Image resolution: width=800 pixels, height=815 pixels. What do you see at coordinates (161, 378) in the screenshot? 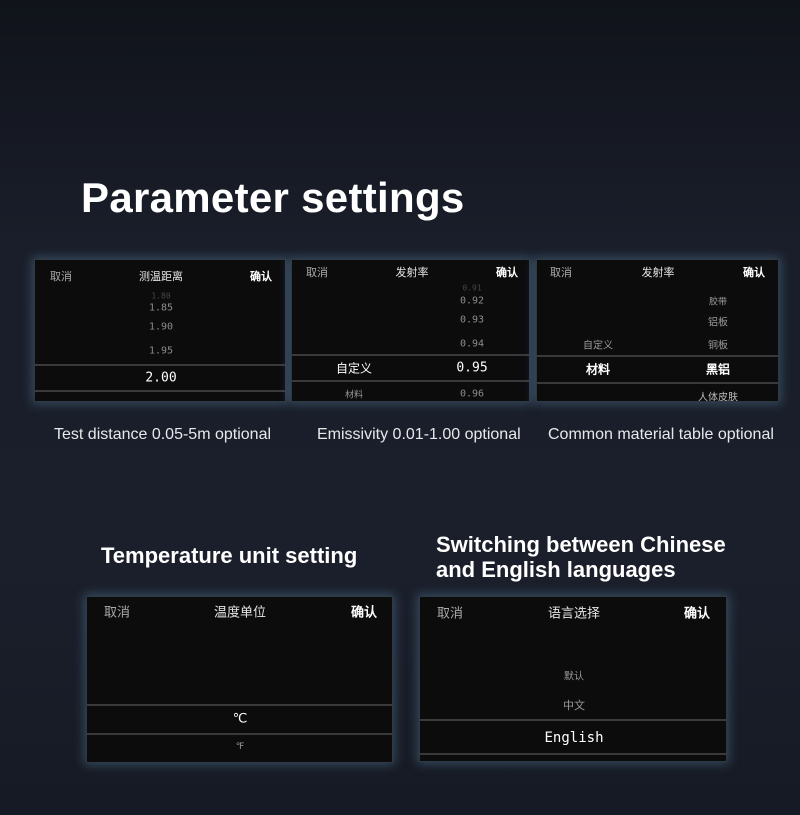
I see `picker-selected: 2.00` at bounding box center [161, 378].